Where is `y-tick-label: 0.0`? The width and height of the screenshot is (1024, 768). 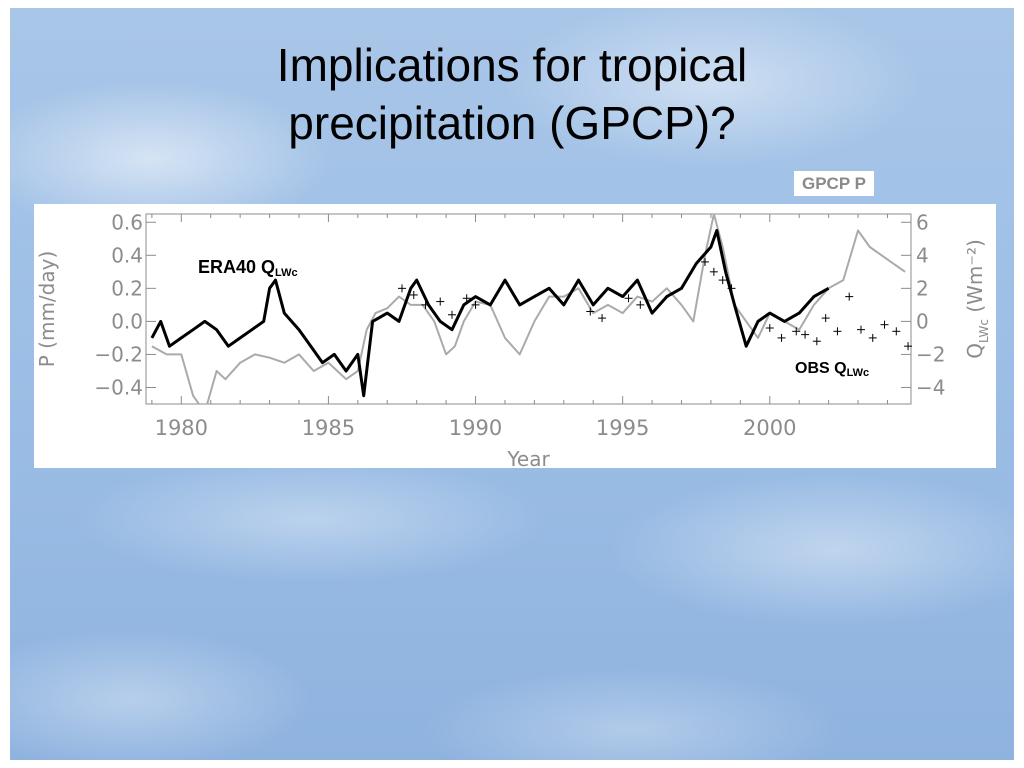 y-tick-label: 0.0 is located at coordinates (127, 321).